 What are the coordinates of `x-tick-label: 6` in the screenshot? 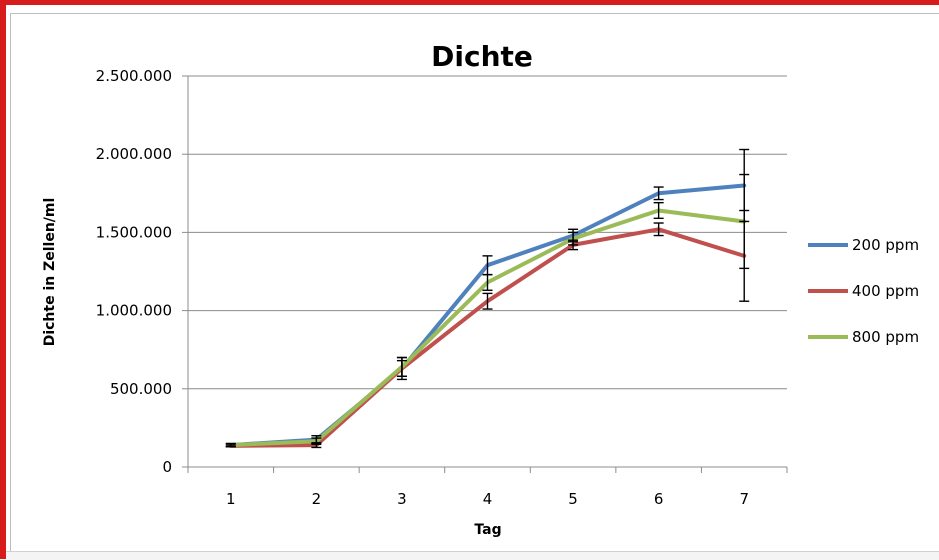 It's located at (659, 499).